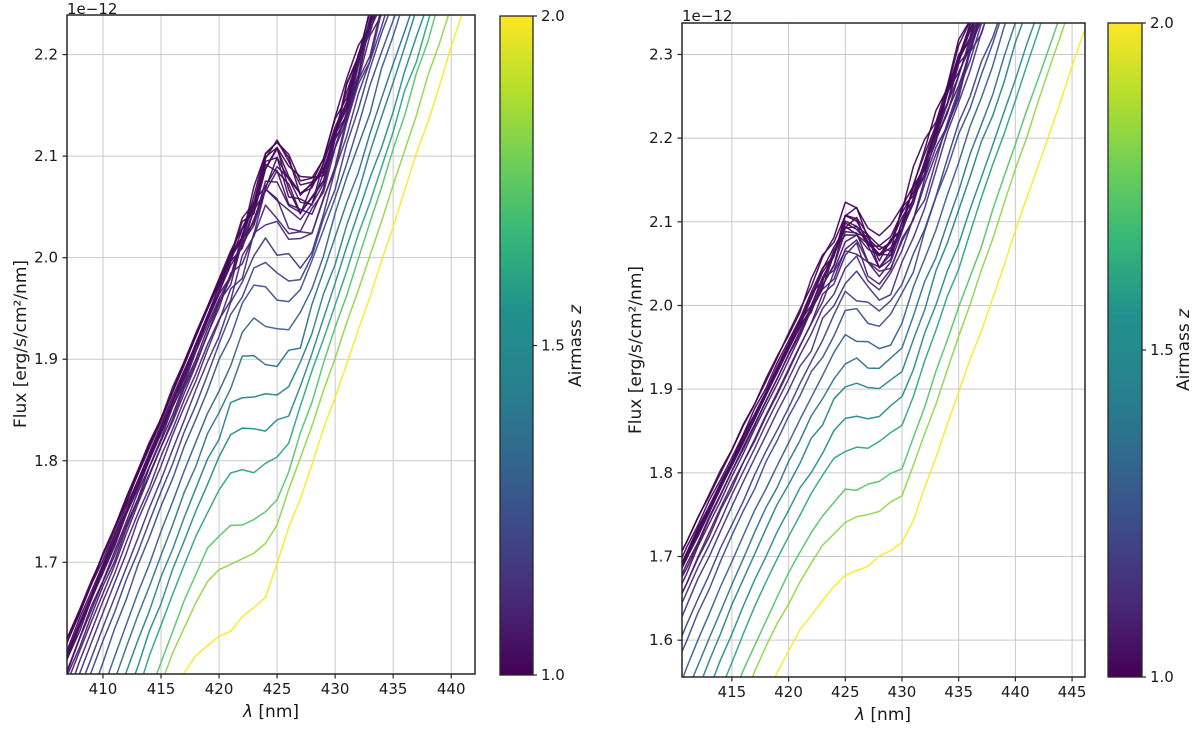  What do you see at coordinates (707, 16) in the screenshot?
I see `offset-text-right: 1e−12` at bounding box center [707, 16].